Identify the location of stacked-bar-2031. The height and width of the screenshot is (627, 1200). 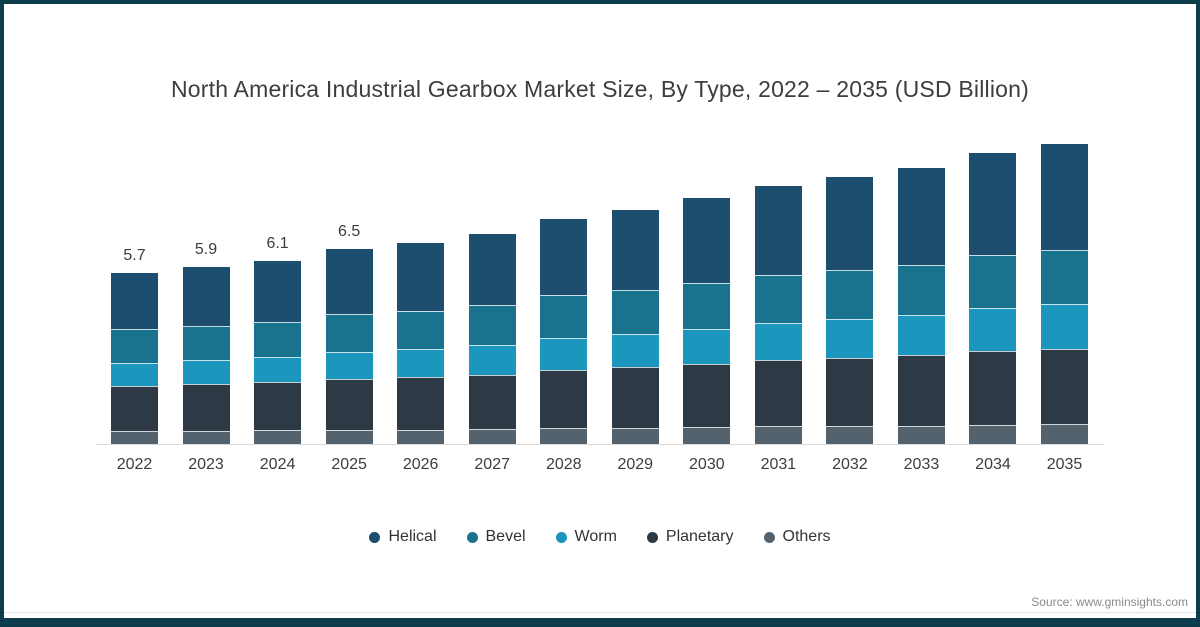
(778, 315).